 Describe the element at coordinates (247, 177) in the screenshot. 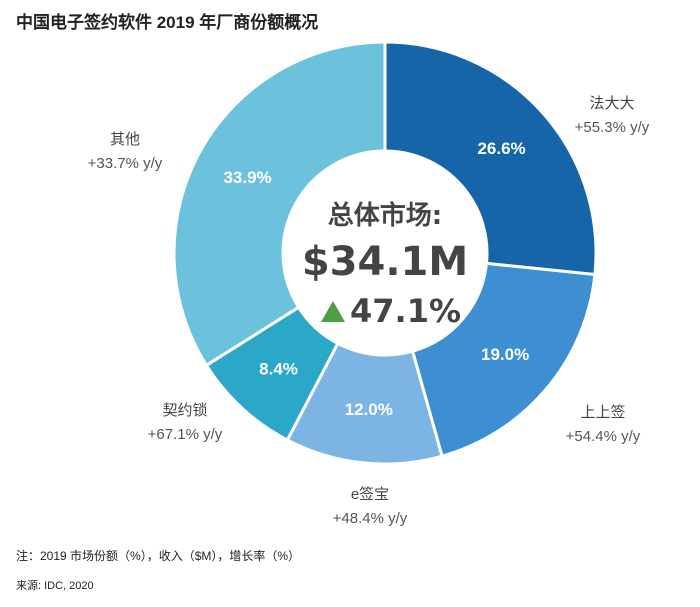

I see `slice-label-others: 33.9%` at that location.